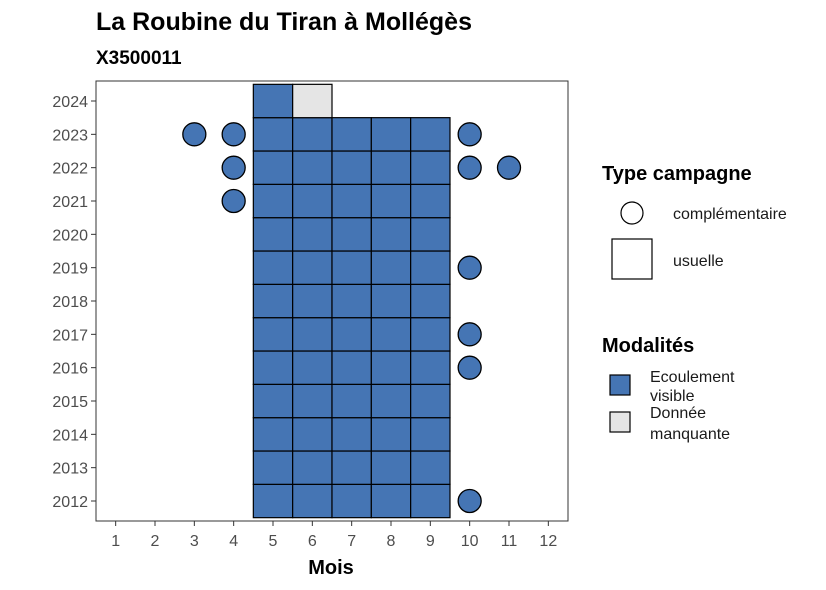 The image size is (826, 590). What do you see at coordinates (331, 568) in the screenshot?
I see `x-axis-title: Mois` at bounding box center [331, 568].